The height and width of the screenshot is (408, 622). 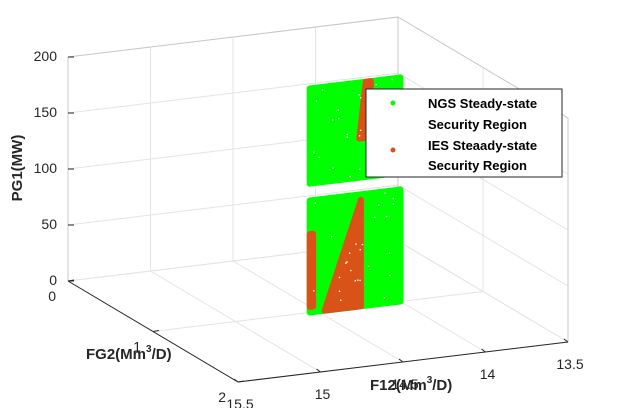 I want to click on y-tick-label: 13.5, so click(x=569, y=364).